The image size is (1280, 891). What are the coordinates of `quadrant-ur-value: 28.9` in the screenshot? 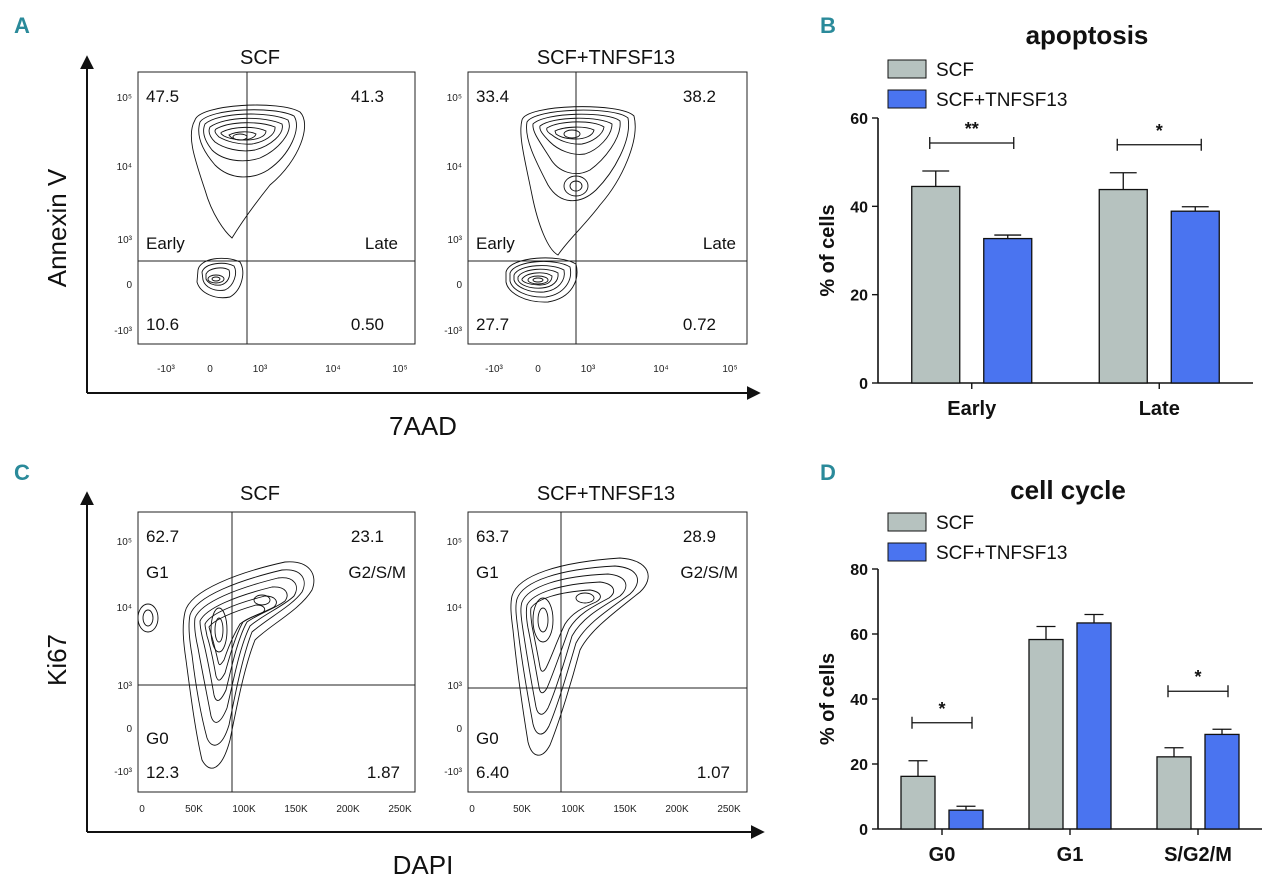 It's located at (699, 536).